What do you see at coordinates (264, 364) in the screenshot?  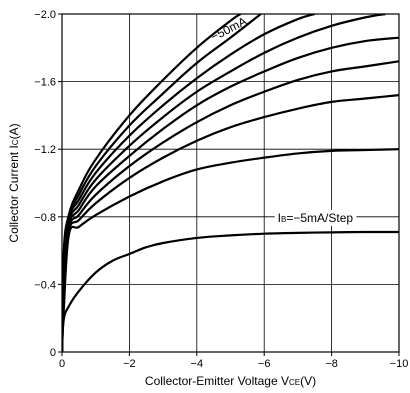 I see `x-tick-label: −6` at bounding box center [264, 364].